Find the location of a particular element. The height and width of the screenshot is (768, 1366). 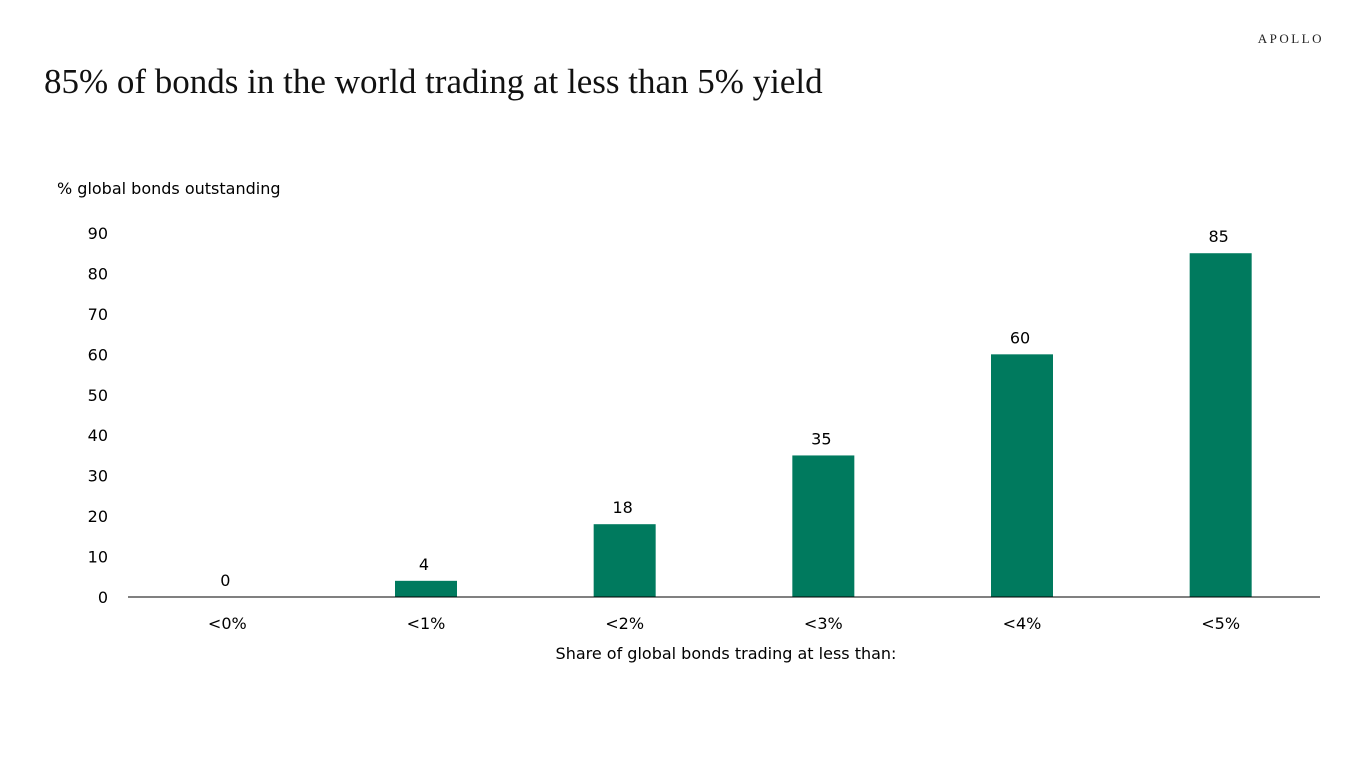

y-tick-label: 30 is located at coordinates (98, 476).